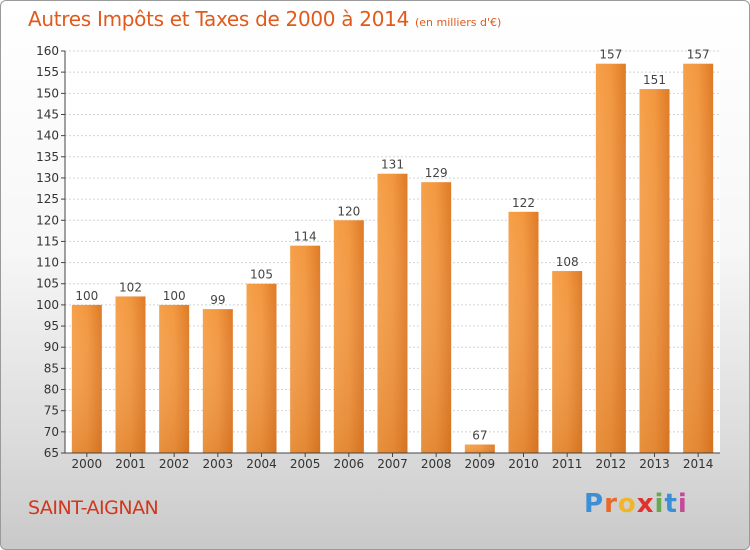 The height and width of the screenshot is (550, 750). What do you see at coordinates (523, 464) in the screenshot?
I see `x-tick-label: 2010` at bounding box center [523, 464].